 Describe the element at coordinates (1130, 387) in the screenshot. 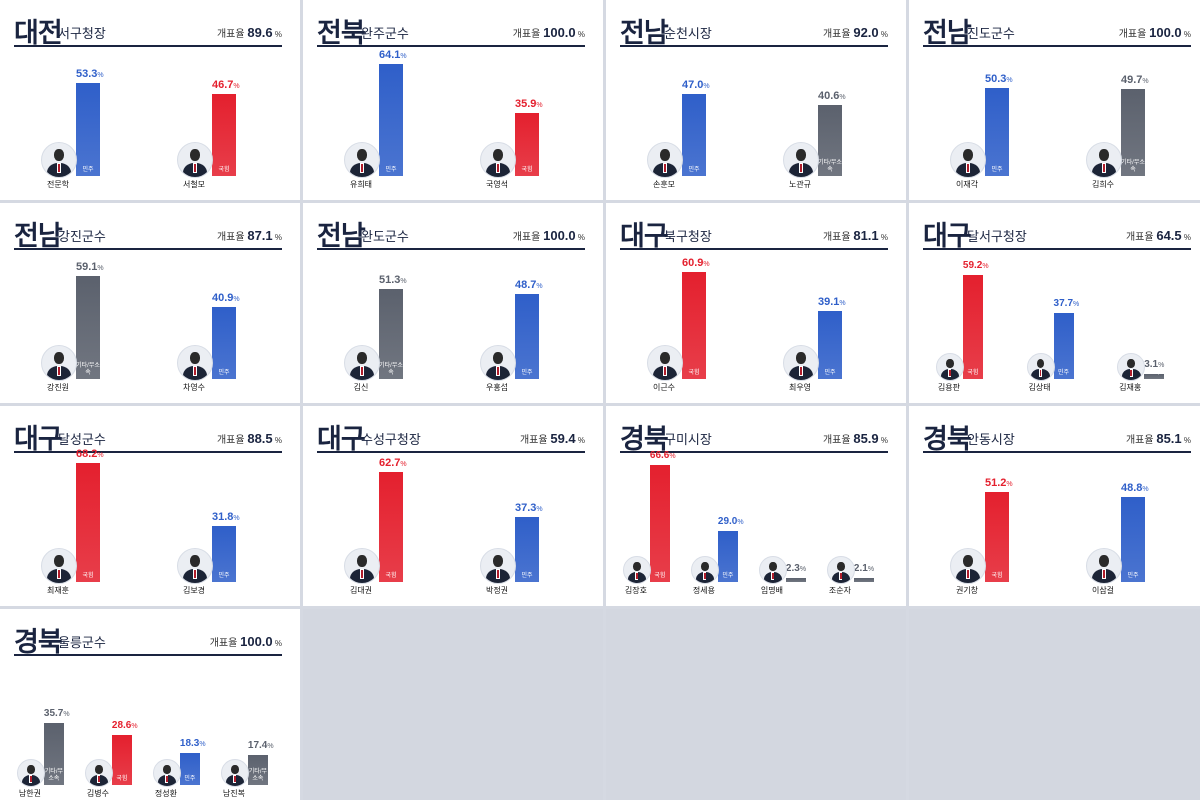

I see `candidate-name: 김재홍` at that location.